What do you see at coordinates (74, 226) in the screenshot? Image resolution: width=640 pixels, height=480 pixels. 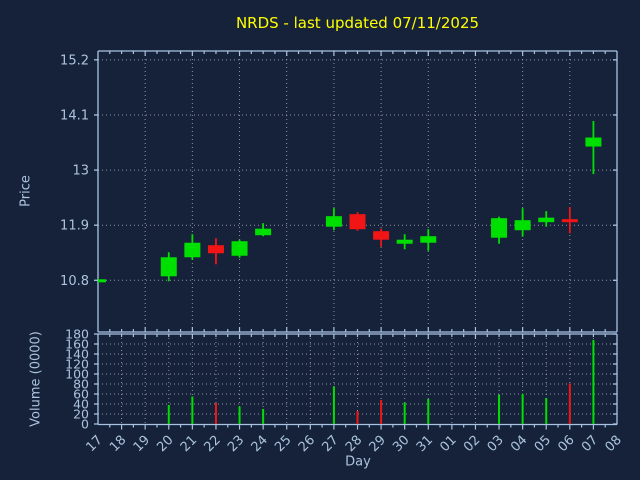 I see `price-ytick-label: 11.9` at bounding box center [74, 226].